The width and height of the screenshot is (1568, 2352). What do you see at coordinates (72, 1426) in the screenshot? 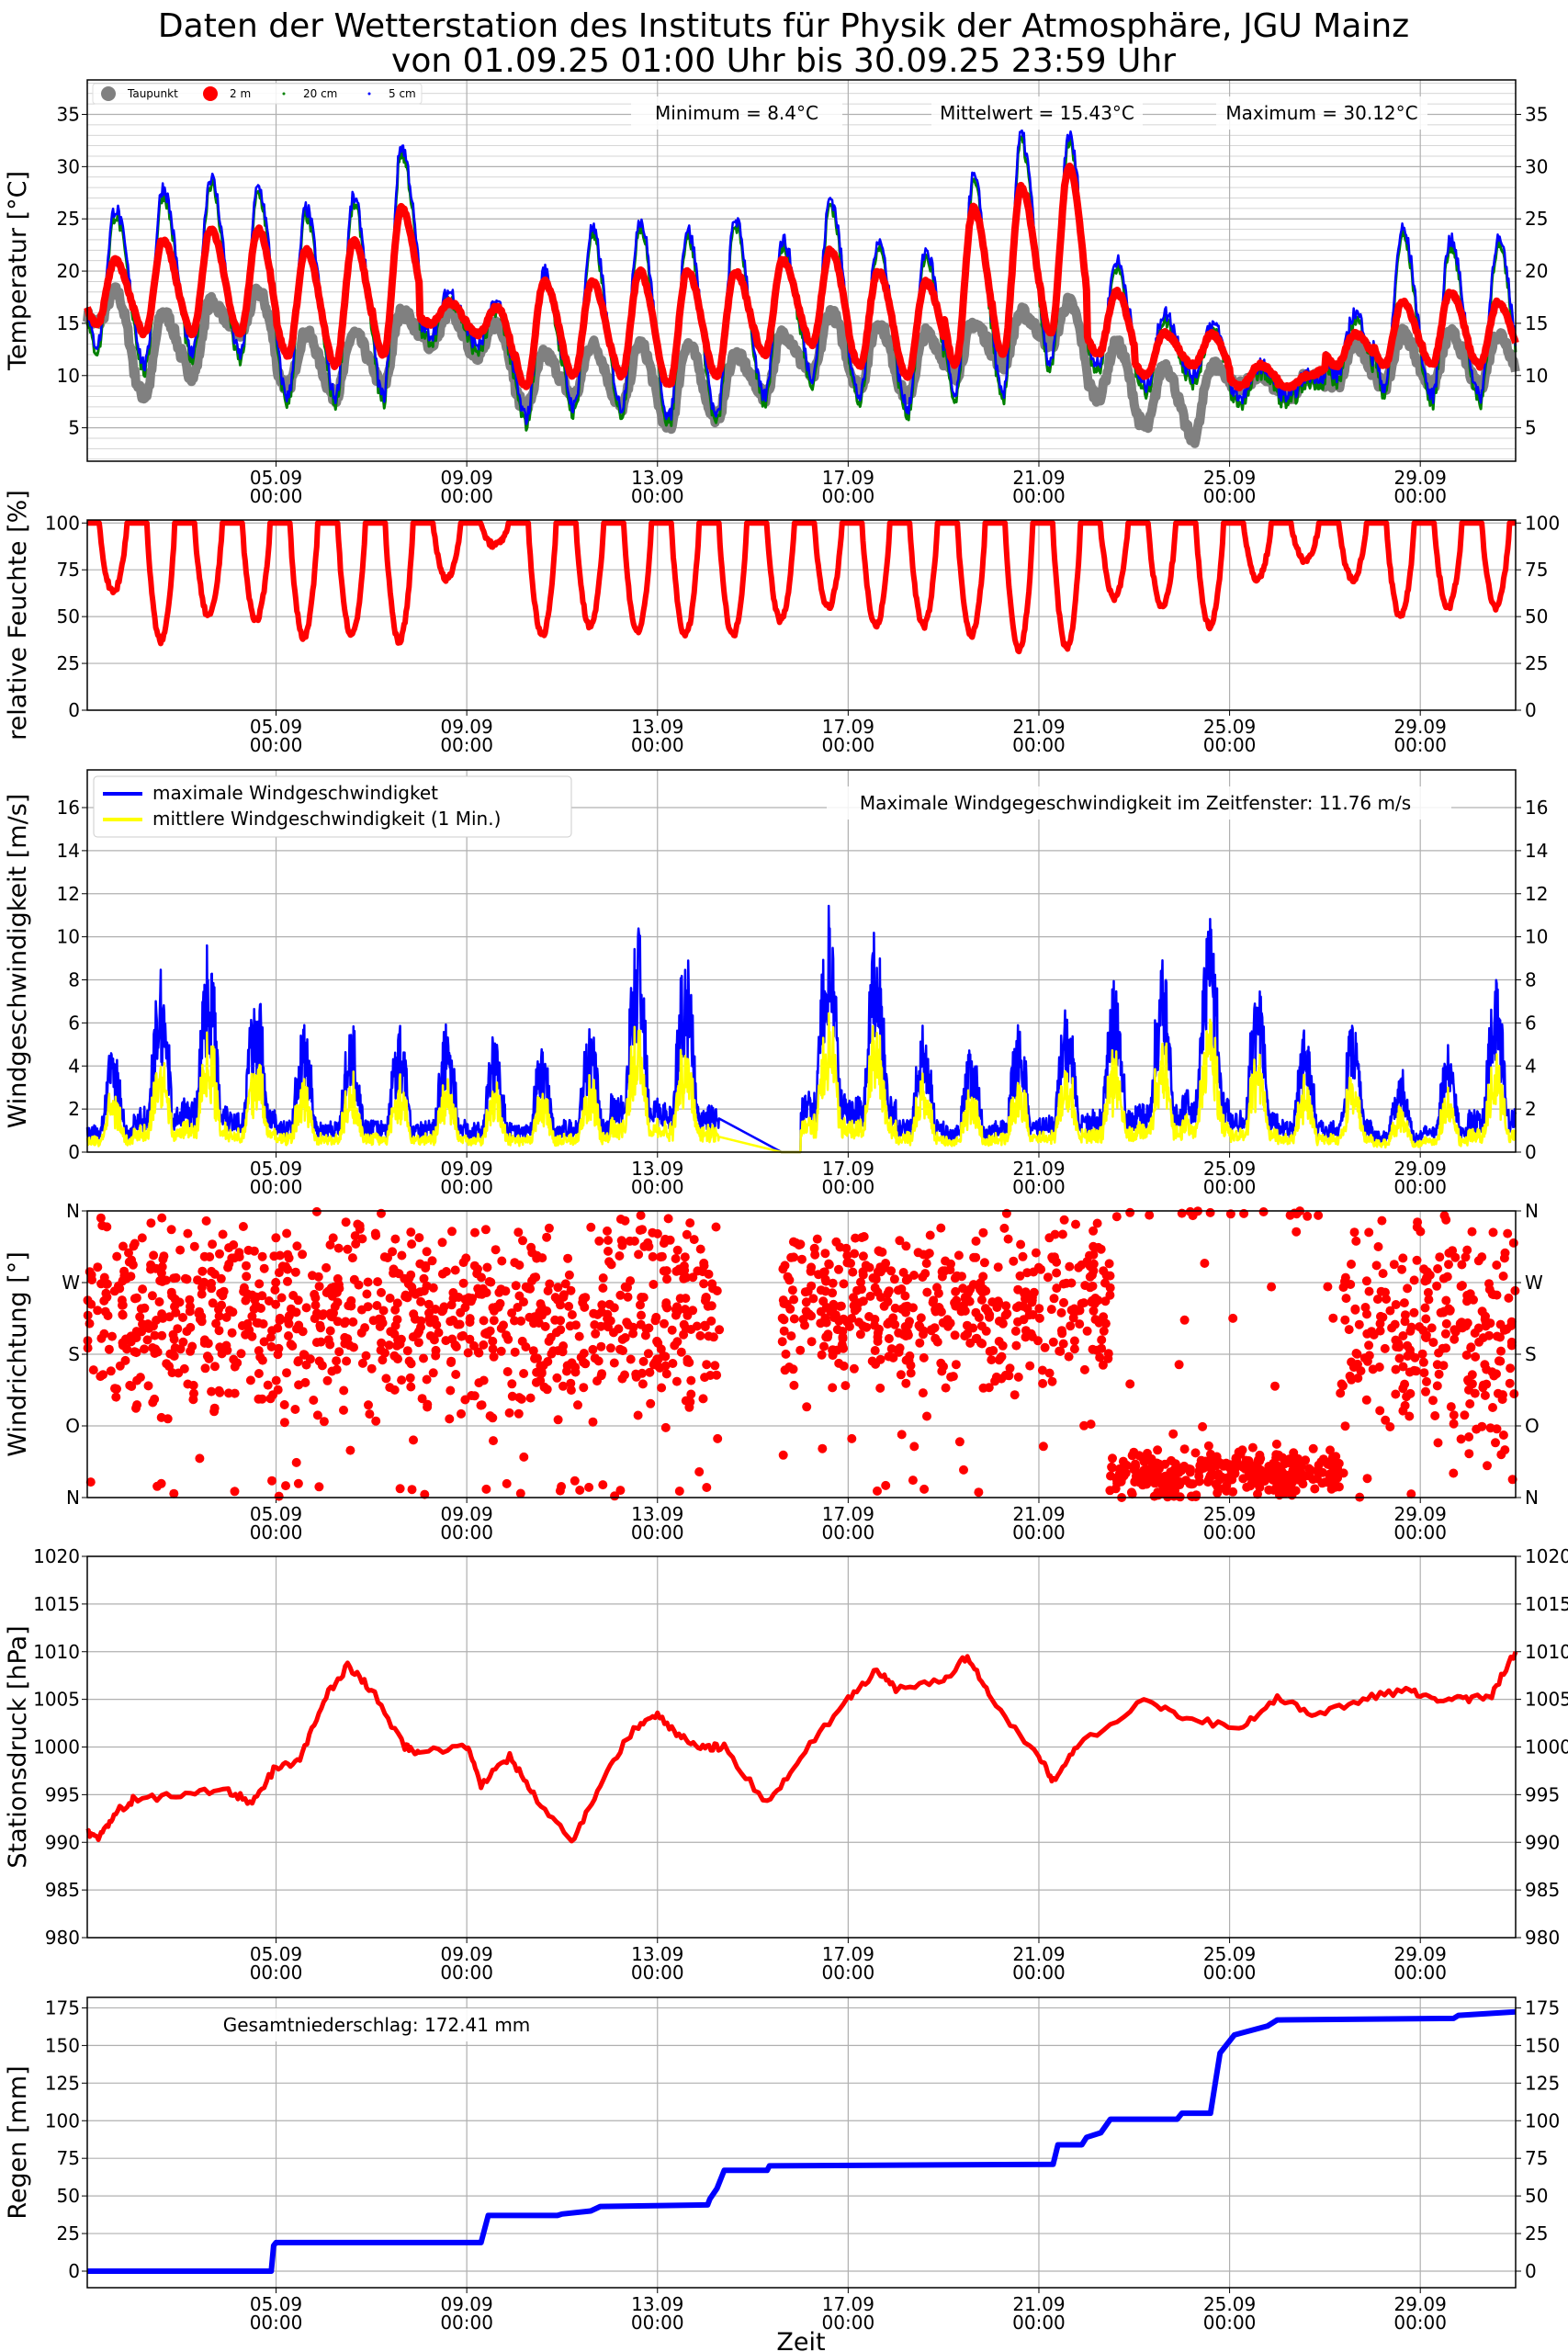
I see `y-tick-label: O` at bounding box center [72, 1426].